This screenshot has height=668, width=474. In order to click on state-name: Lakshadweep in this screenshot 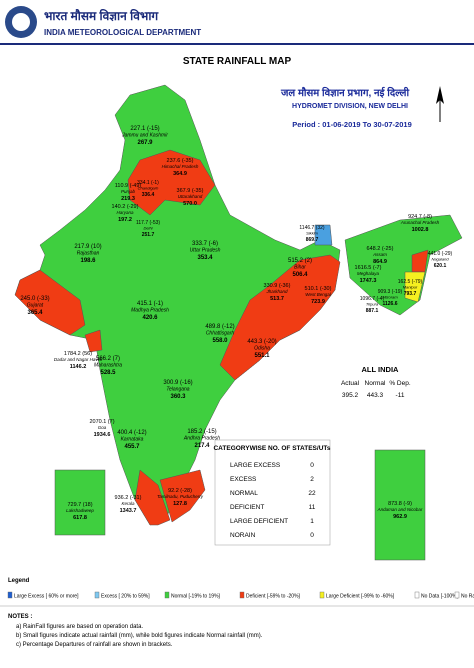, I will do `click(80, 510)`.